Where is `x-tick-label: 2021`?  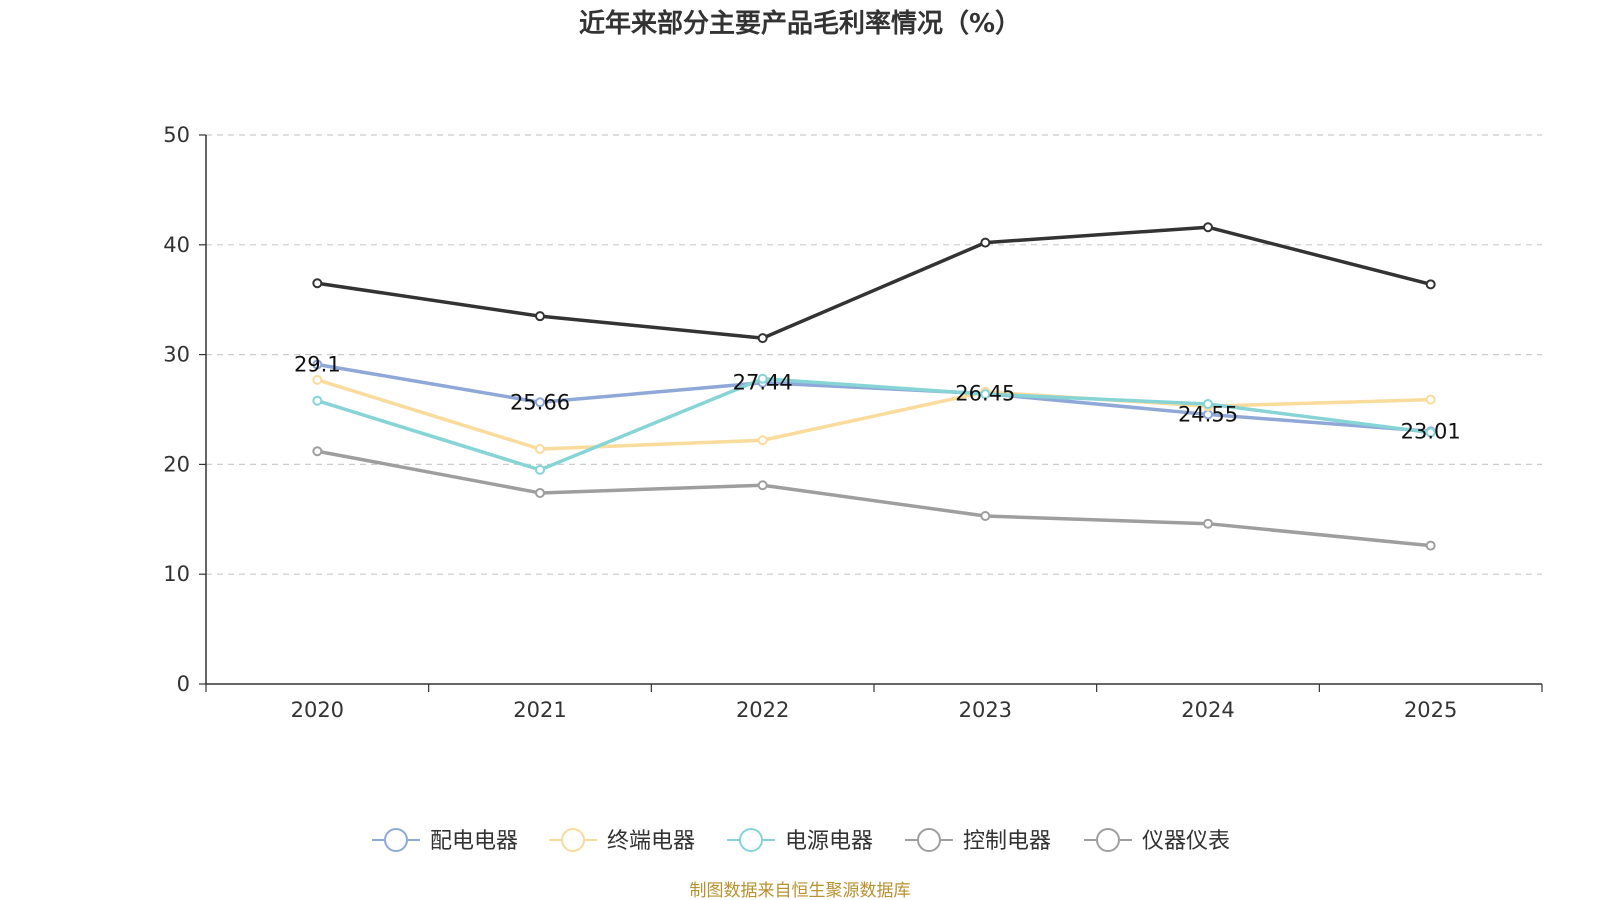
x-tick-label: 2021 is located at coordinates (539, 710).